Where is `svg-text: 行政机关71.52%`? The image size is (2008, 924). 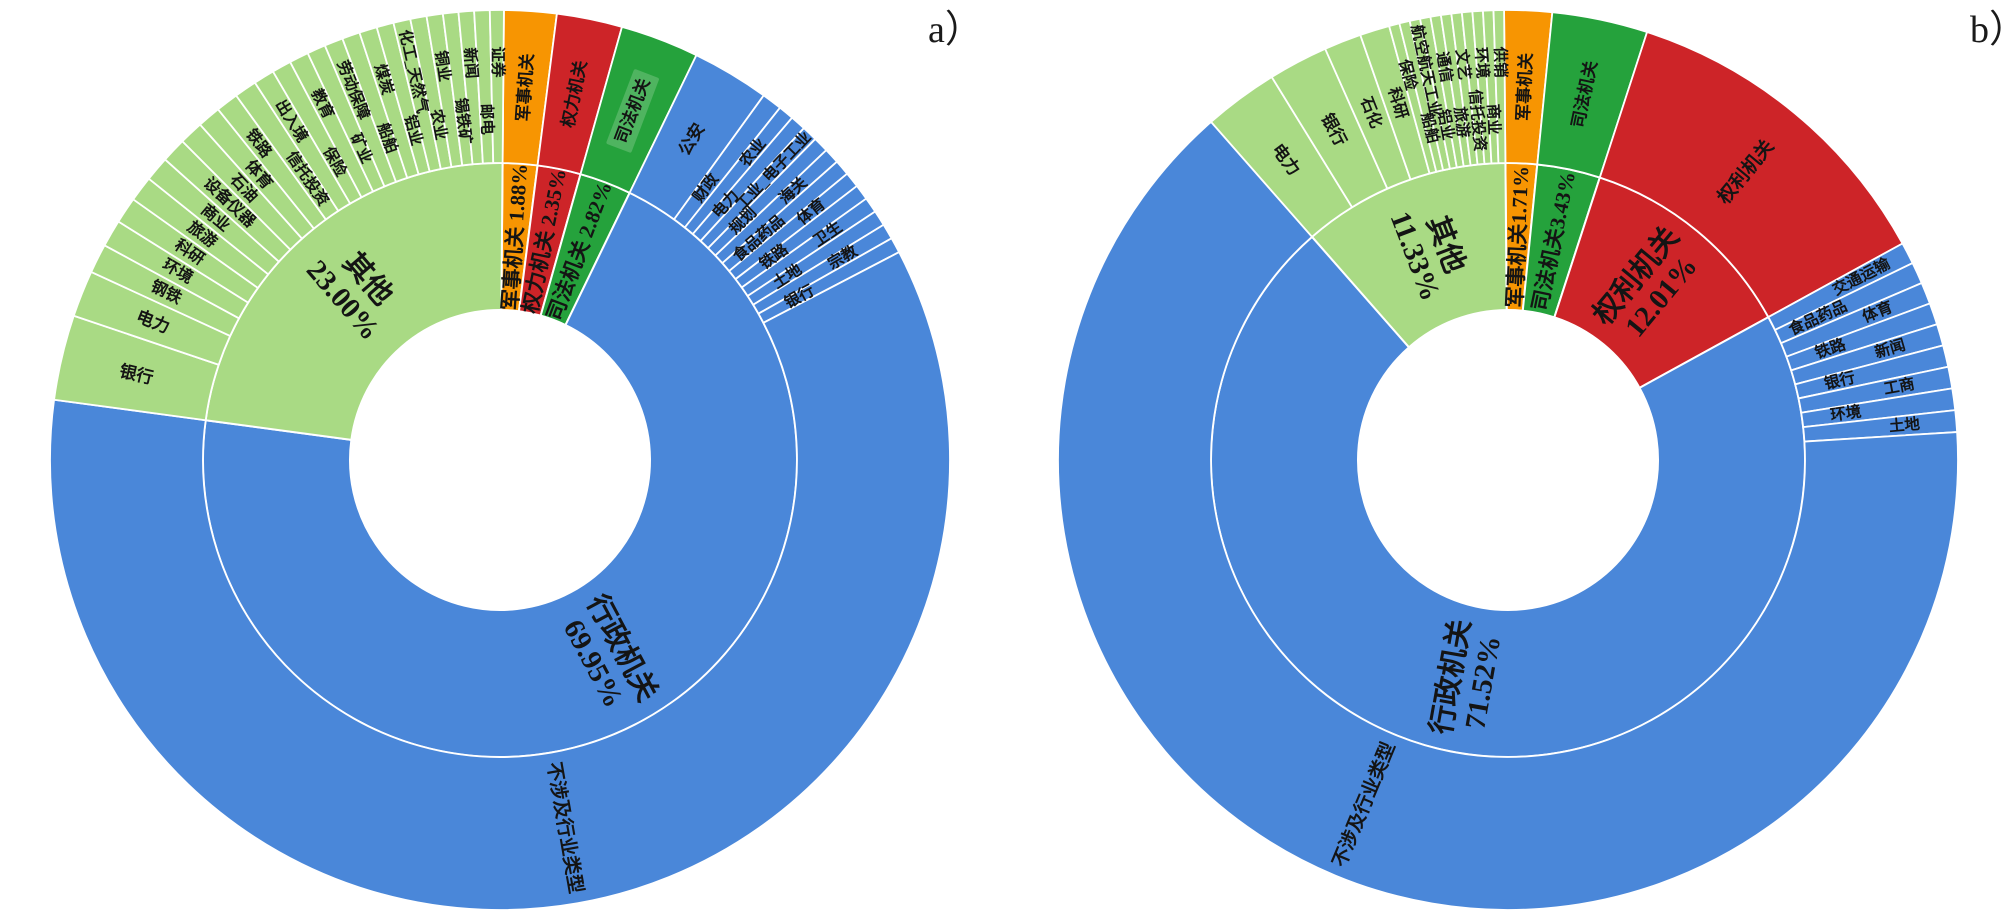 svg-text: 行政机关71.52% is located at coordinates (1466, 680).